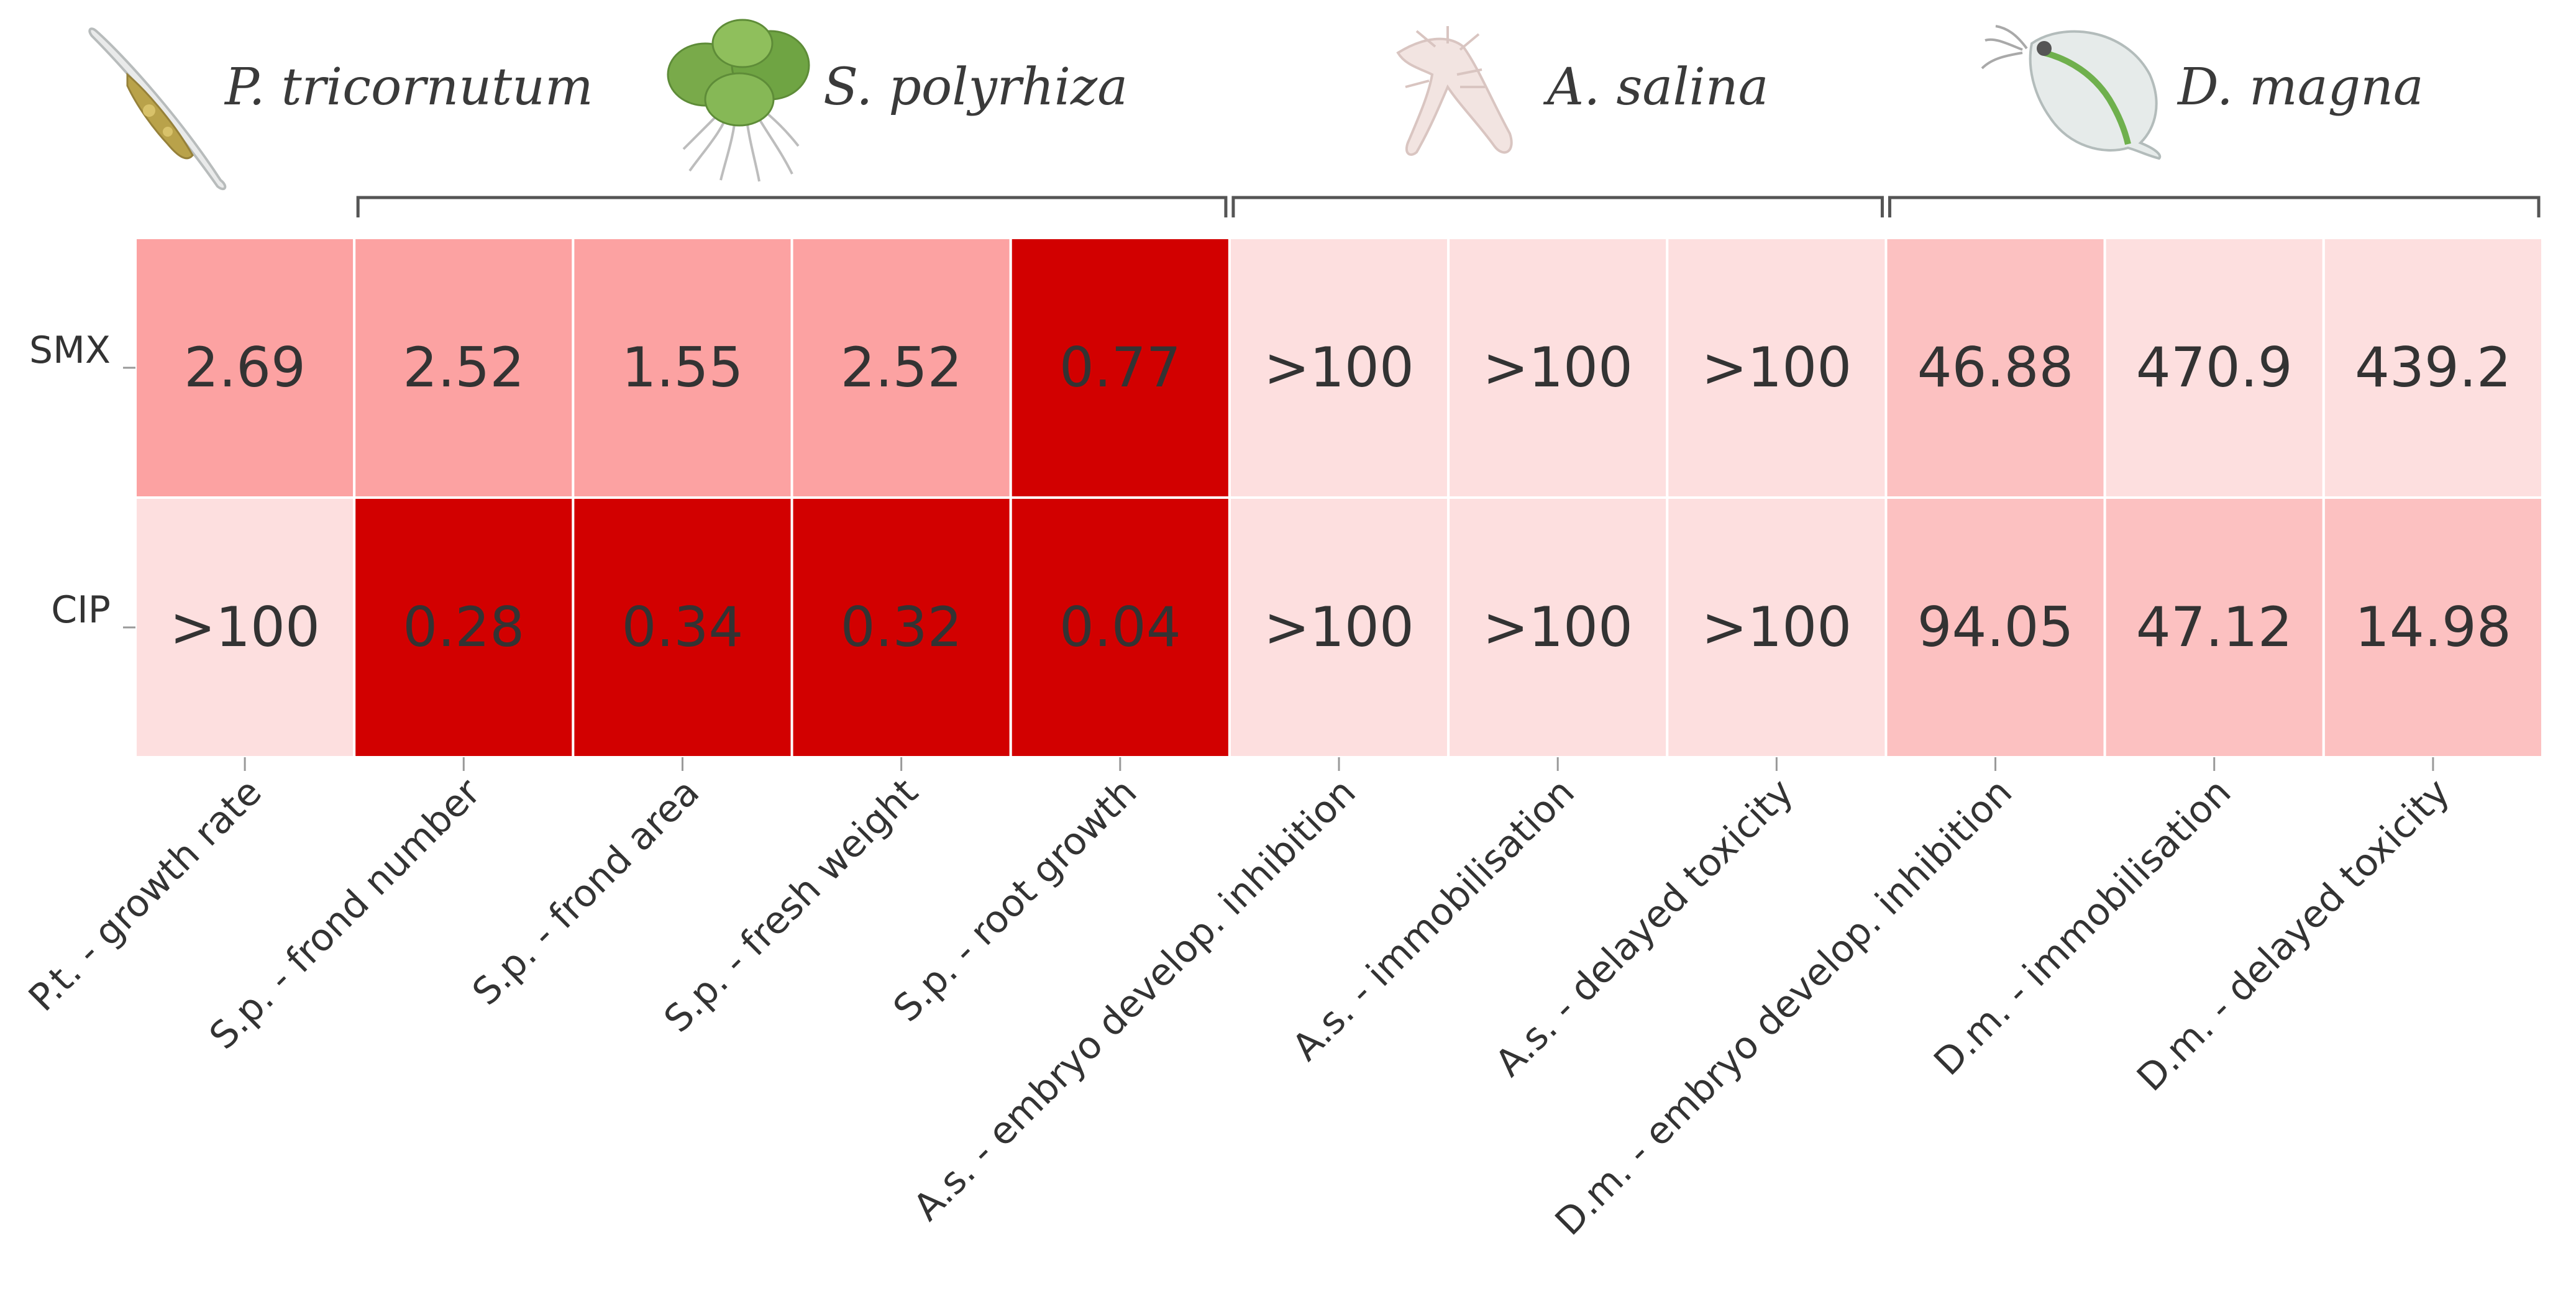  I want to click on cell-value: 0.28, so click(463, 627).